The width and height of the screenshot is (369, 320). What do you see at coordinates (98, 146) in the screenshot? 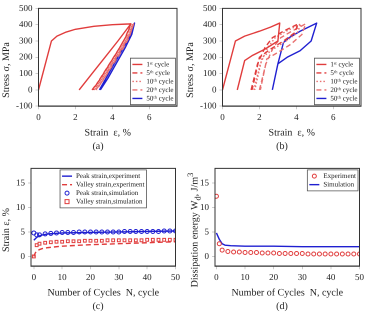
I see `text: (a)` at bounding box center [98, 146].